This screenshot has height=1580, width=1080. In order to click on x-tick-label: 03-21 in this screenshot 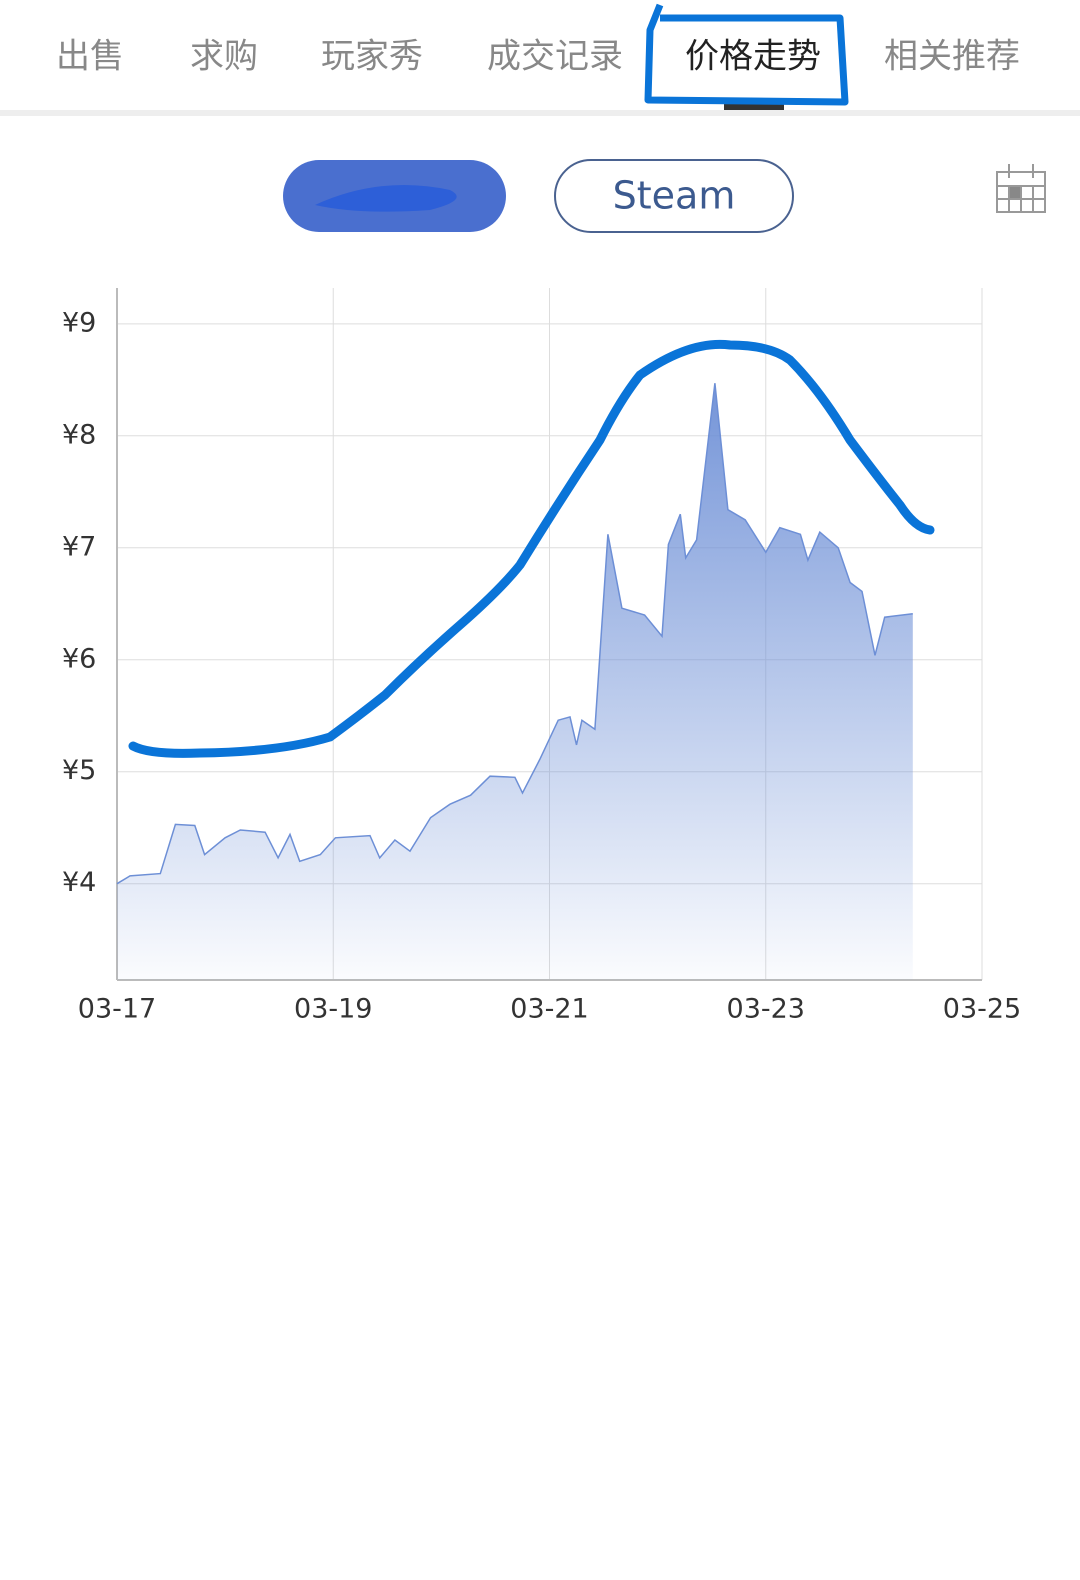, I will do `click(549, 1009)`.